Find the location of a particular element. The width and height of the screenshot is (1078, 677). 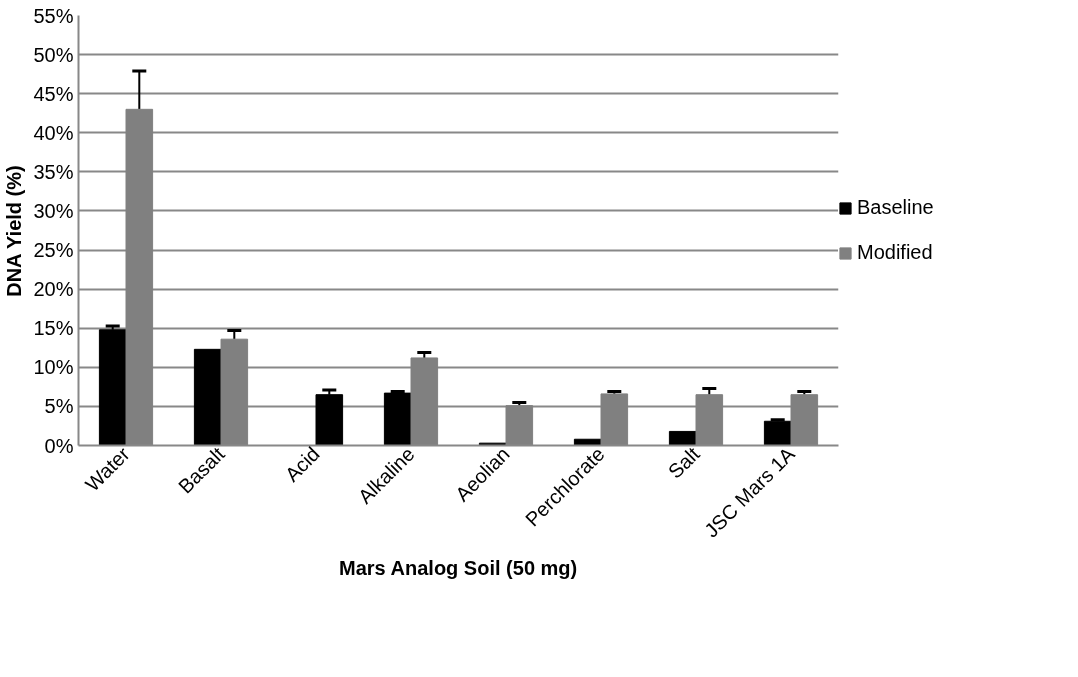

y-tick-label: 50% is located at coordinates (53, 54).